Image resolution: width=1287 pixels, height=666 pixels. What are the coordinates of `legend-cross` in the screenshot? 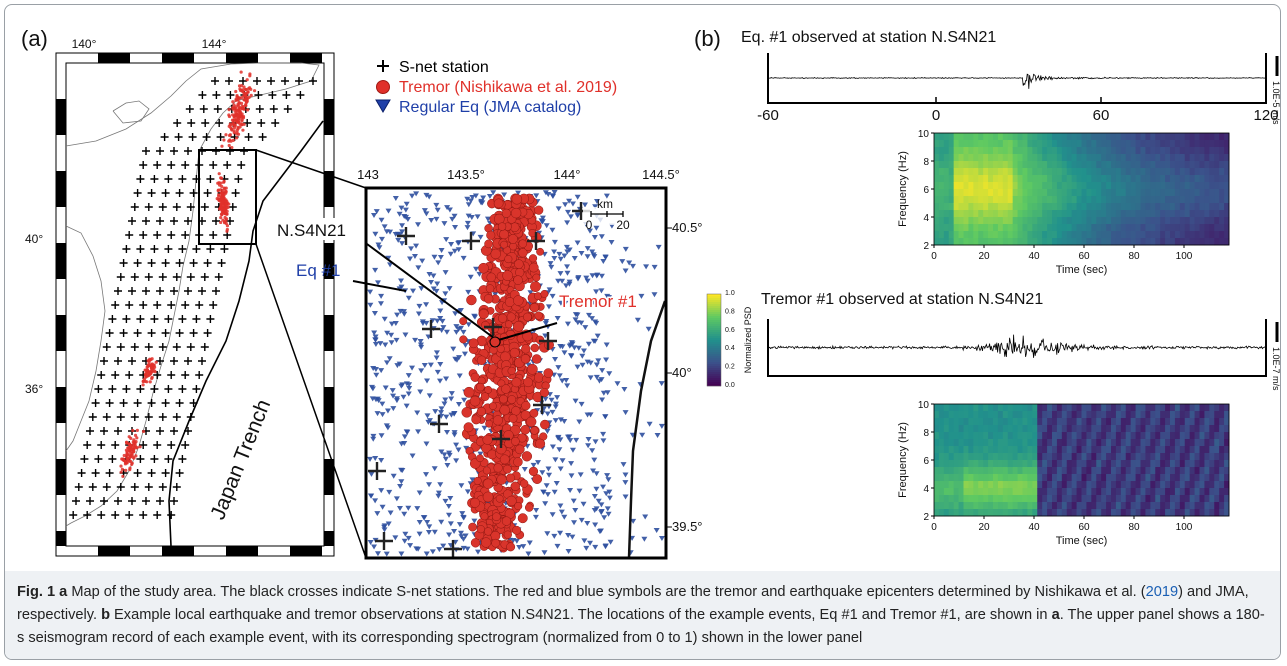 It's located at (383, 66).